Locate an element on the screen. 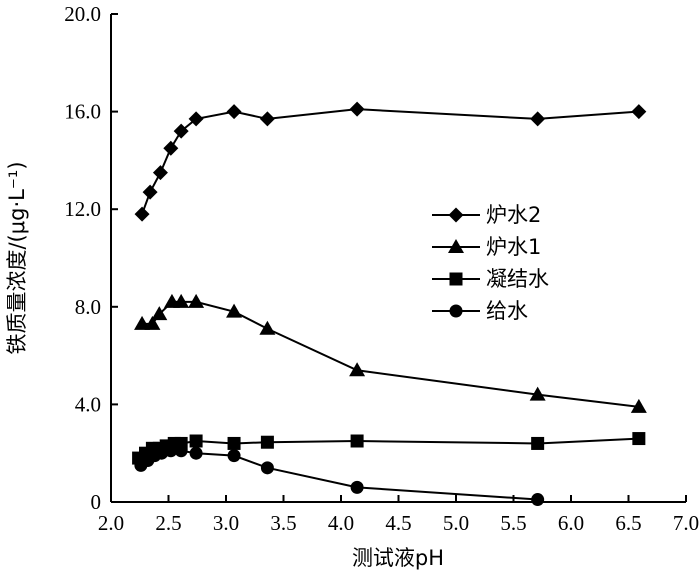 This screenshot has height=583, width=700. y-tick-label: 16.0 is located at coordinates (82, 112).